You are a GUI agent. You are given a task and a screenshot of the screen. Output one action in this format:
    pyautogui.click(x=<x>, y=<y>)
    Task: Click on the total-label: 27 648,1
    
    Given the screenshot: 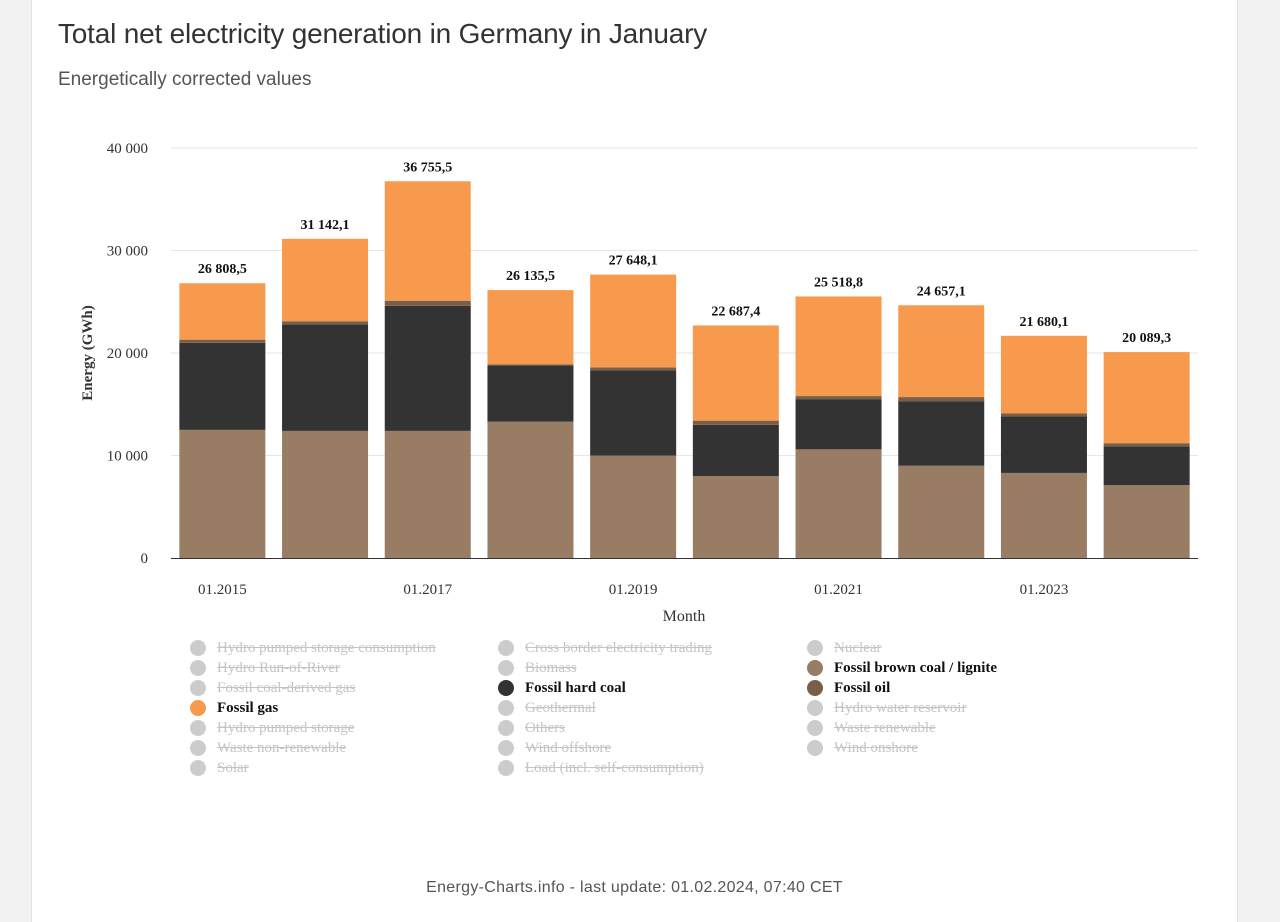 What is the action you would take?
    pyautogui.click(x=633, y=261)
    